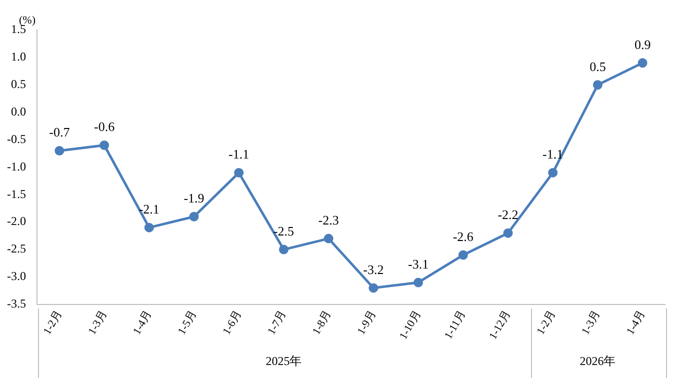  I want to click on x-tick-label: 1-5月, so click(188, 322).